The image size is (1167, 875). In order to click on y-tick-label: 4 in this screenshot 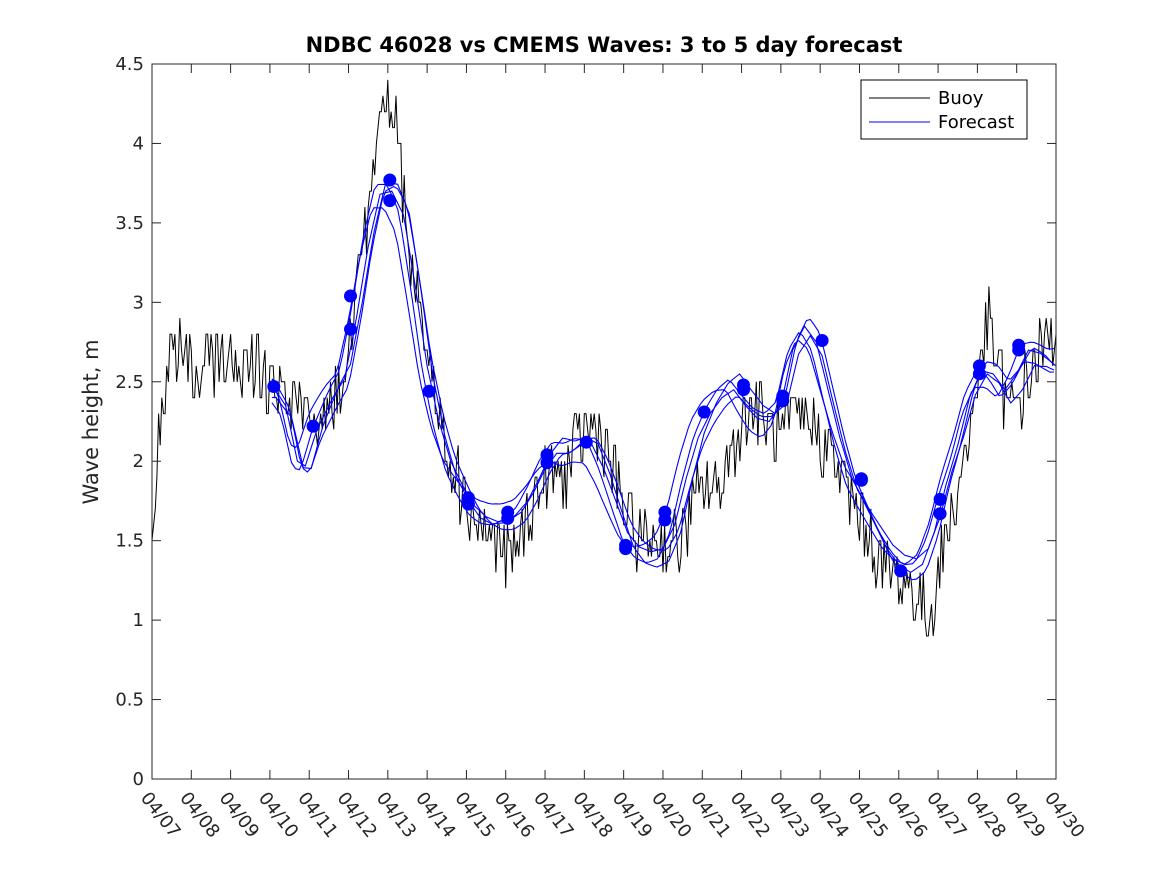, I will do `click(138, 143)`.